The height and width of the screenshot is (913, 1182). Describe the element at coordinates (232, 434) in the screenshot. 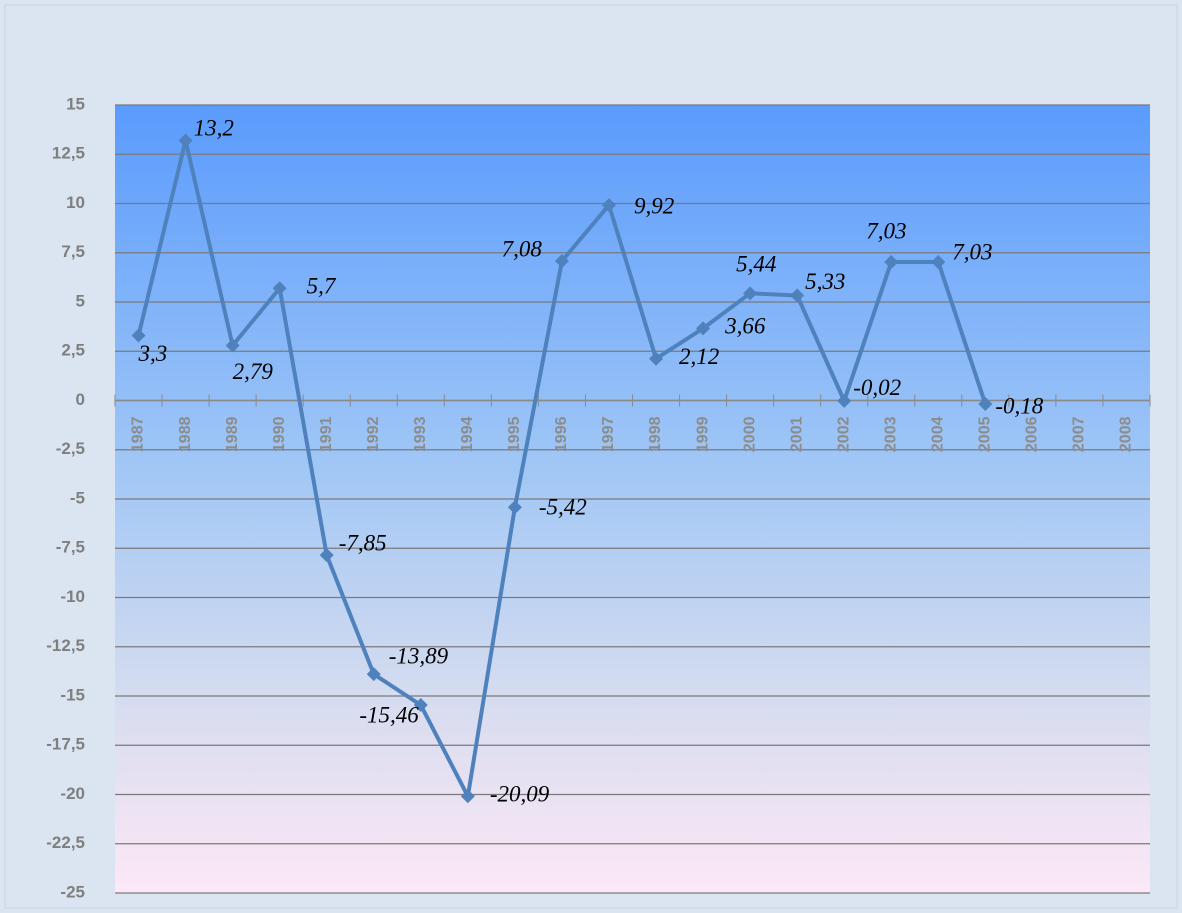

I see `x-tick-label: 1989` at that location.